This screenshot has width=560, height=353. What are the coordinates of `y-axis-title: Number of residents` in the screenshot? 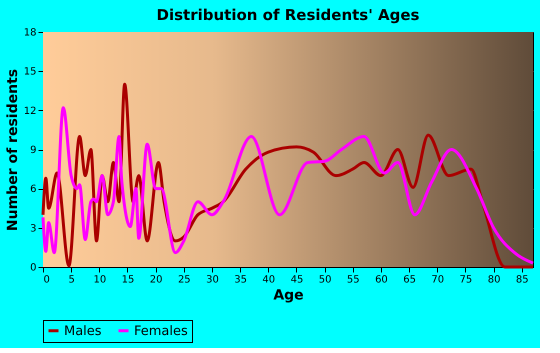 It's located at (12, 150).